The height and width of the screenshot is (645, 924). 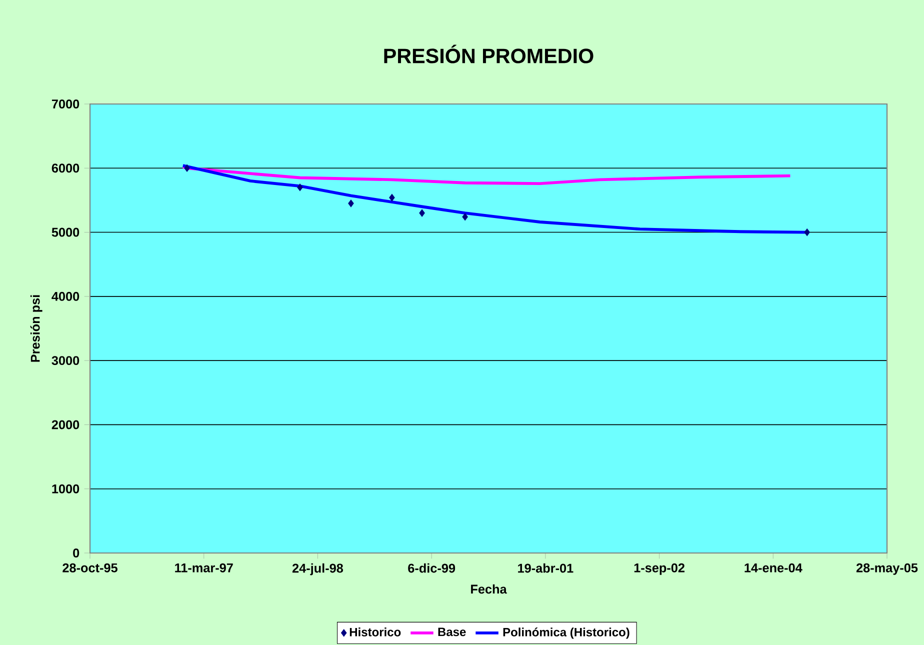 I want to click on x-tick-label: 14-ene-04, so click(x=773, y=567).